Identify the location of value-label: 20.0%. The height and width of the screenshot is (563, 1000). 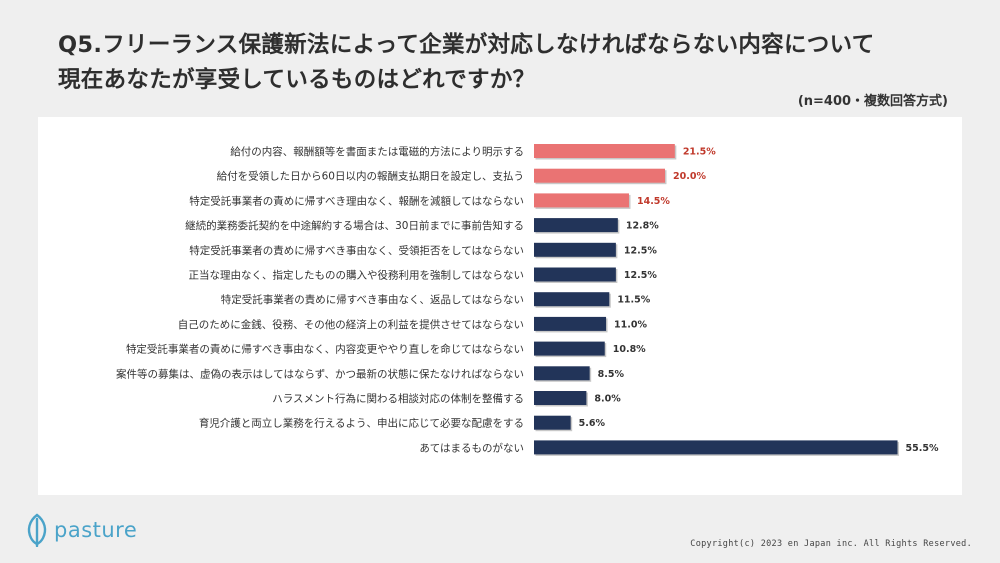
(689, 176).